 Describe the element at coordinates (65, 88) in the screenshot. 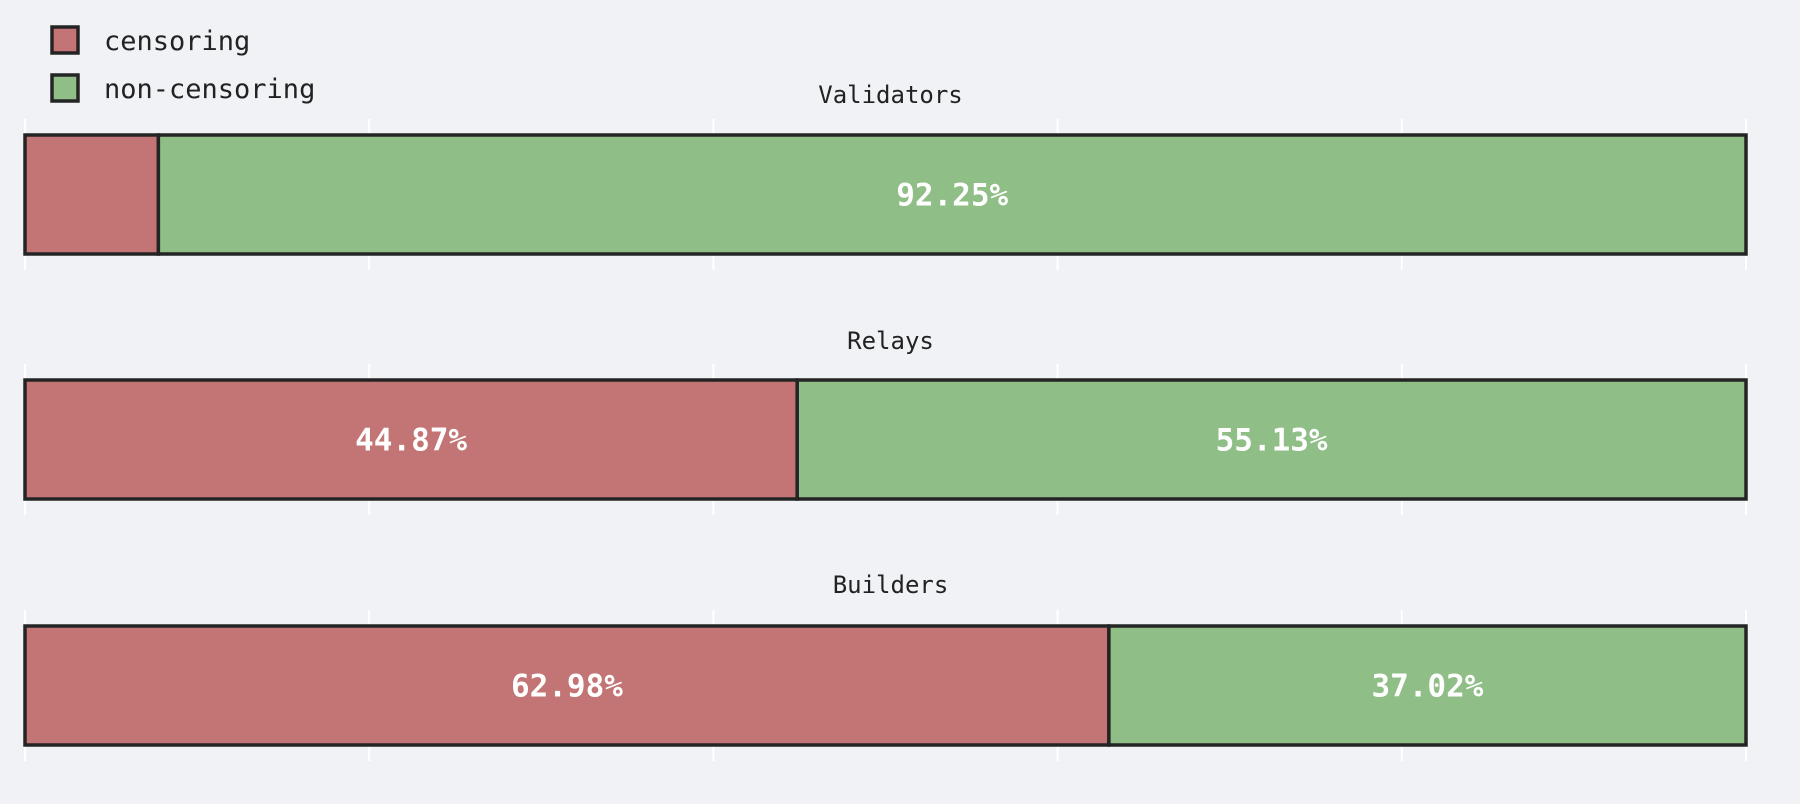

I see `legend-swatch-non-censoring` at that location.